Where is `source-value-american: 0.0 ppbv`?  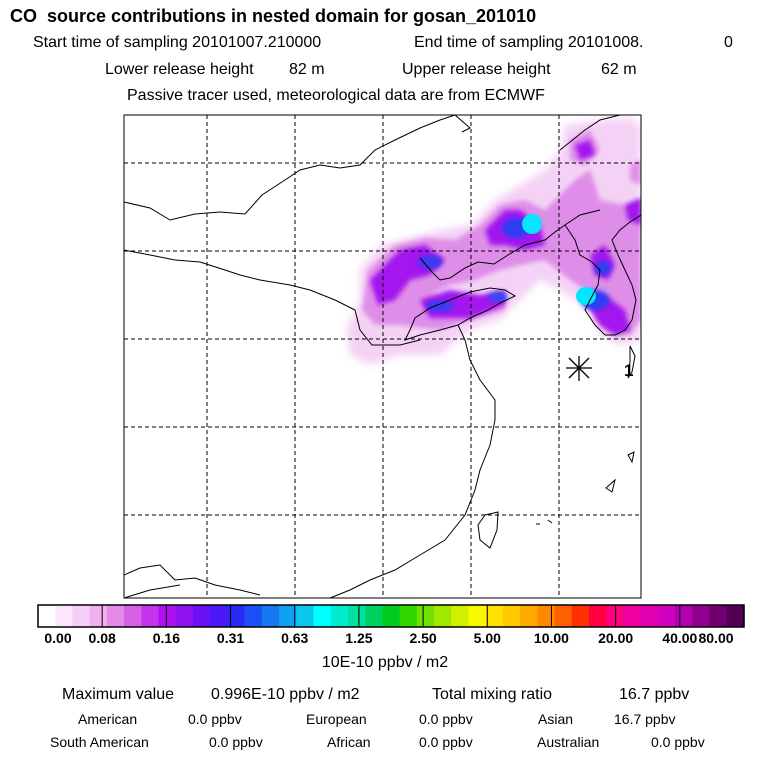 source-value-american: 0.0 ppbv is located at coordinates (215, 719).